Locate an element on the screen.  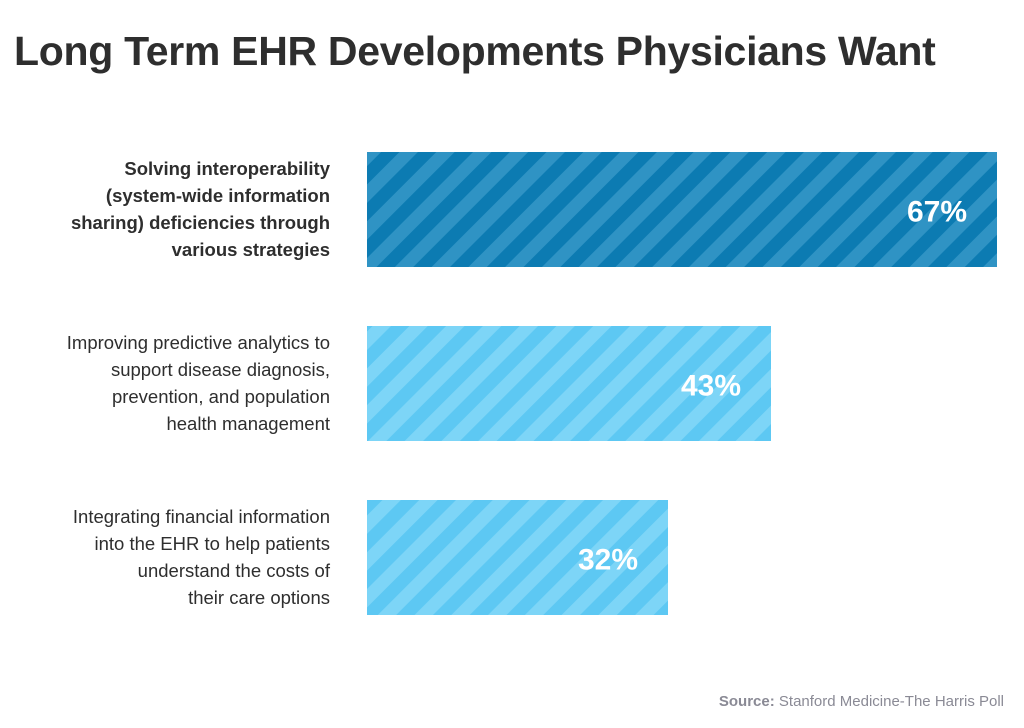
category-label-line: support disease diagnosis, is located at coordinates (220, 369).